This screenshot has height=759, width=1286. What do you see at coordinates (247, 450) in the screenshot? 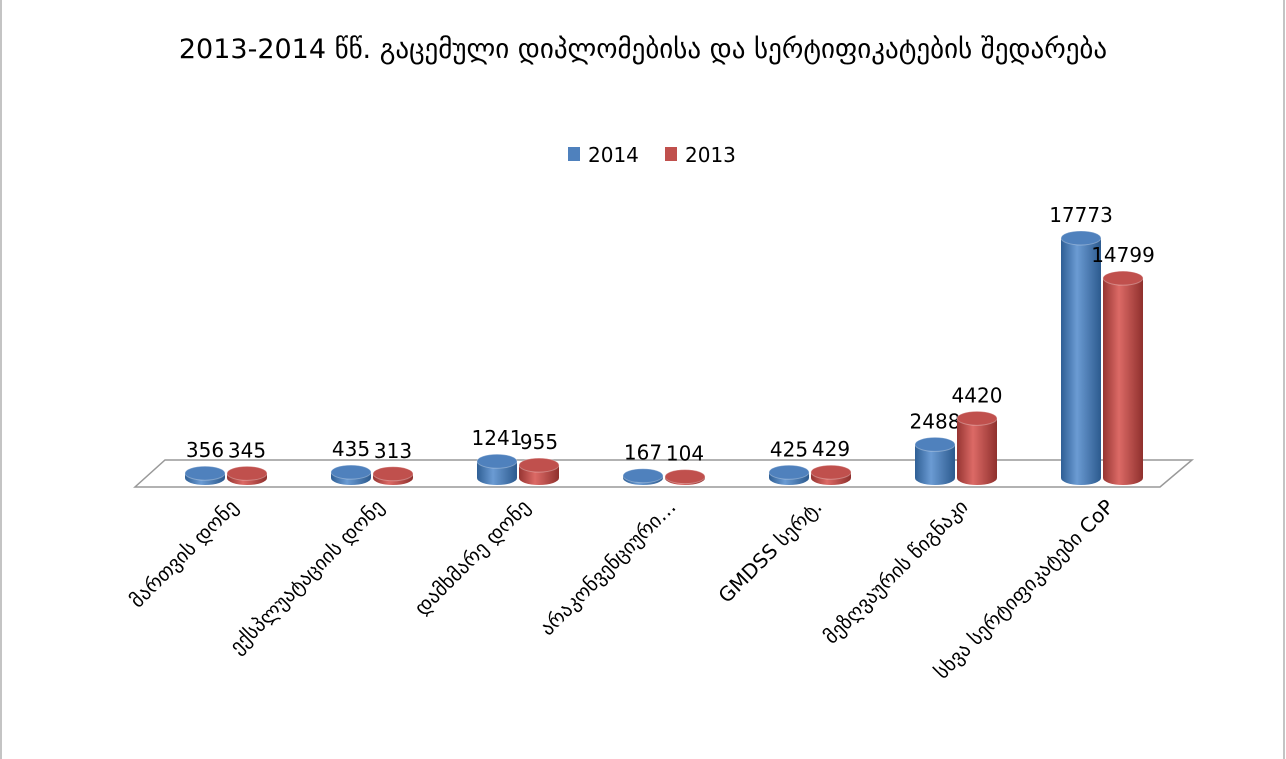
I see `value-label: 345` at bounding box center [247, 450].